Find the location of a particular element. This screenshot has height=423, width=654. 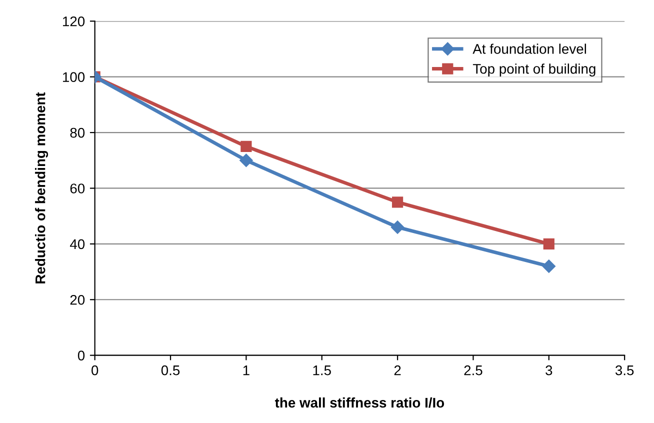

y-tick-label: 60 is located at coordinates (77, 189).